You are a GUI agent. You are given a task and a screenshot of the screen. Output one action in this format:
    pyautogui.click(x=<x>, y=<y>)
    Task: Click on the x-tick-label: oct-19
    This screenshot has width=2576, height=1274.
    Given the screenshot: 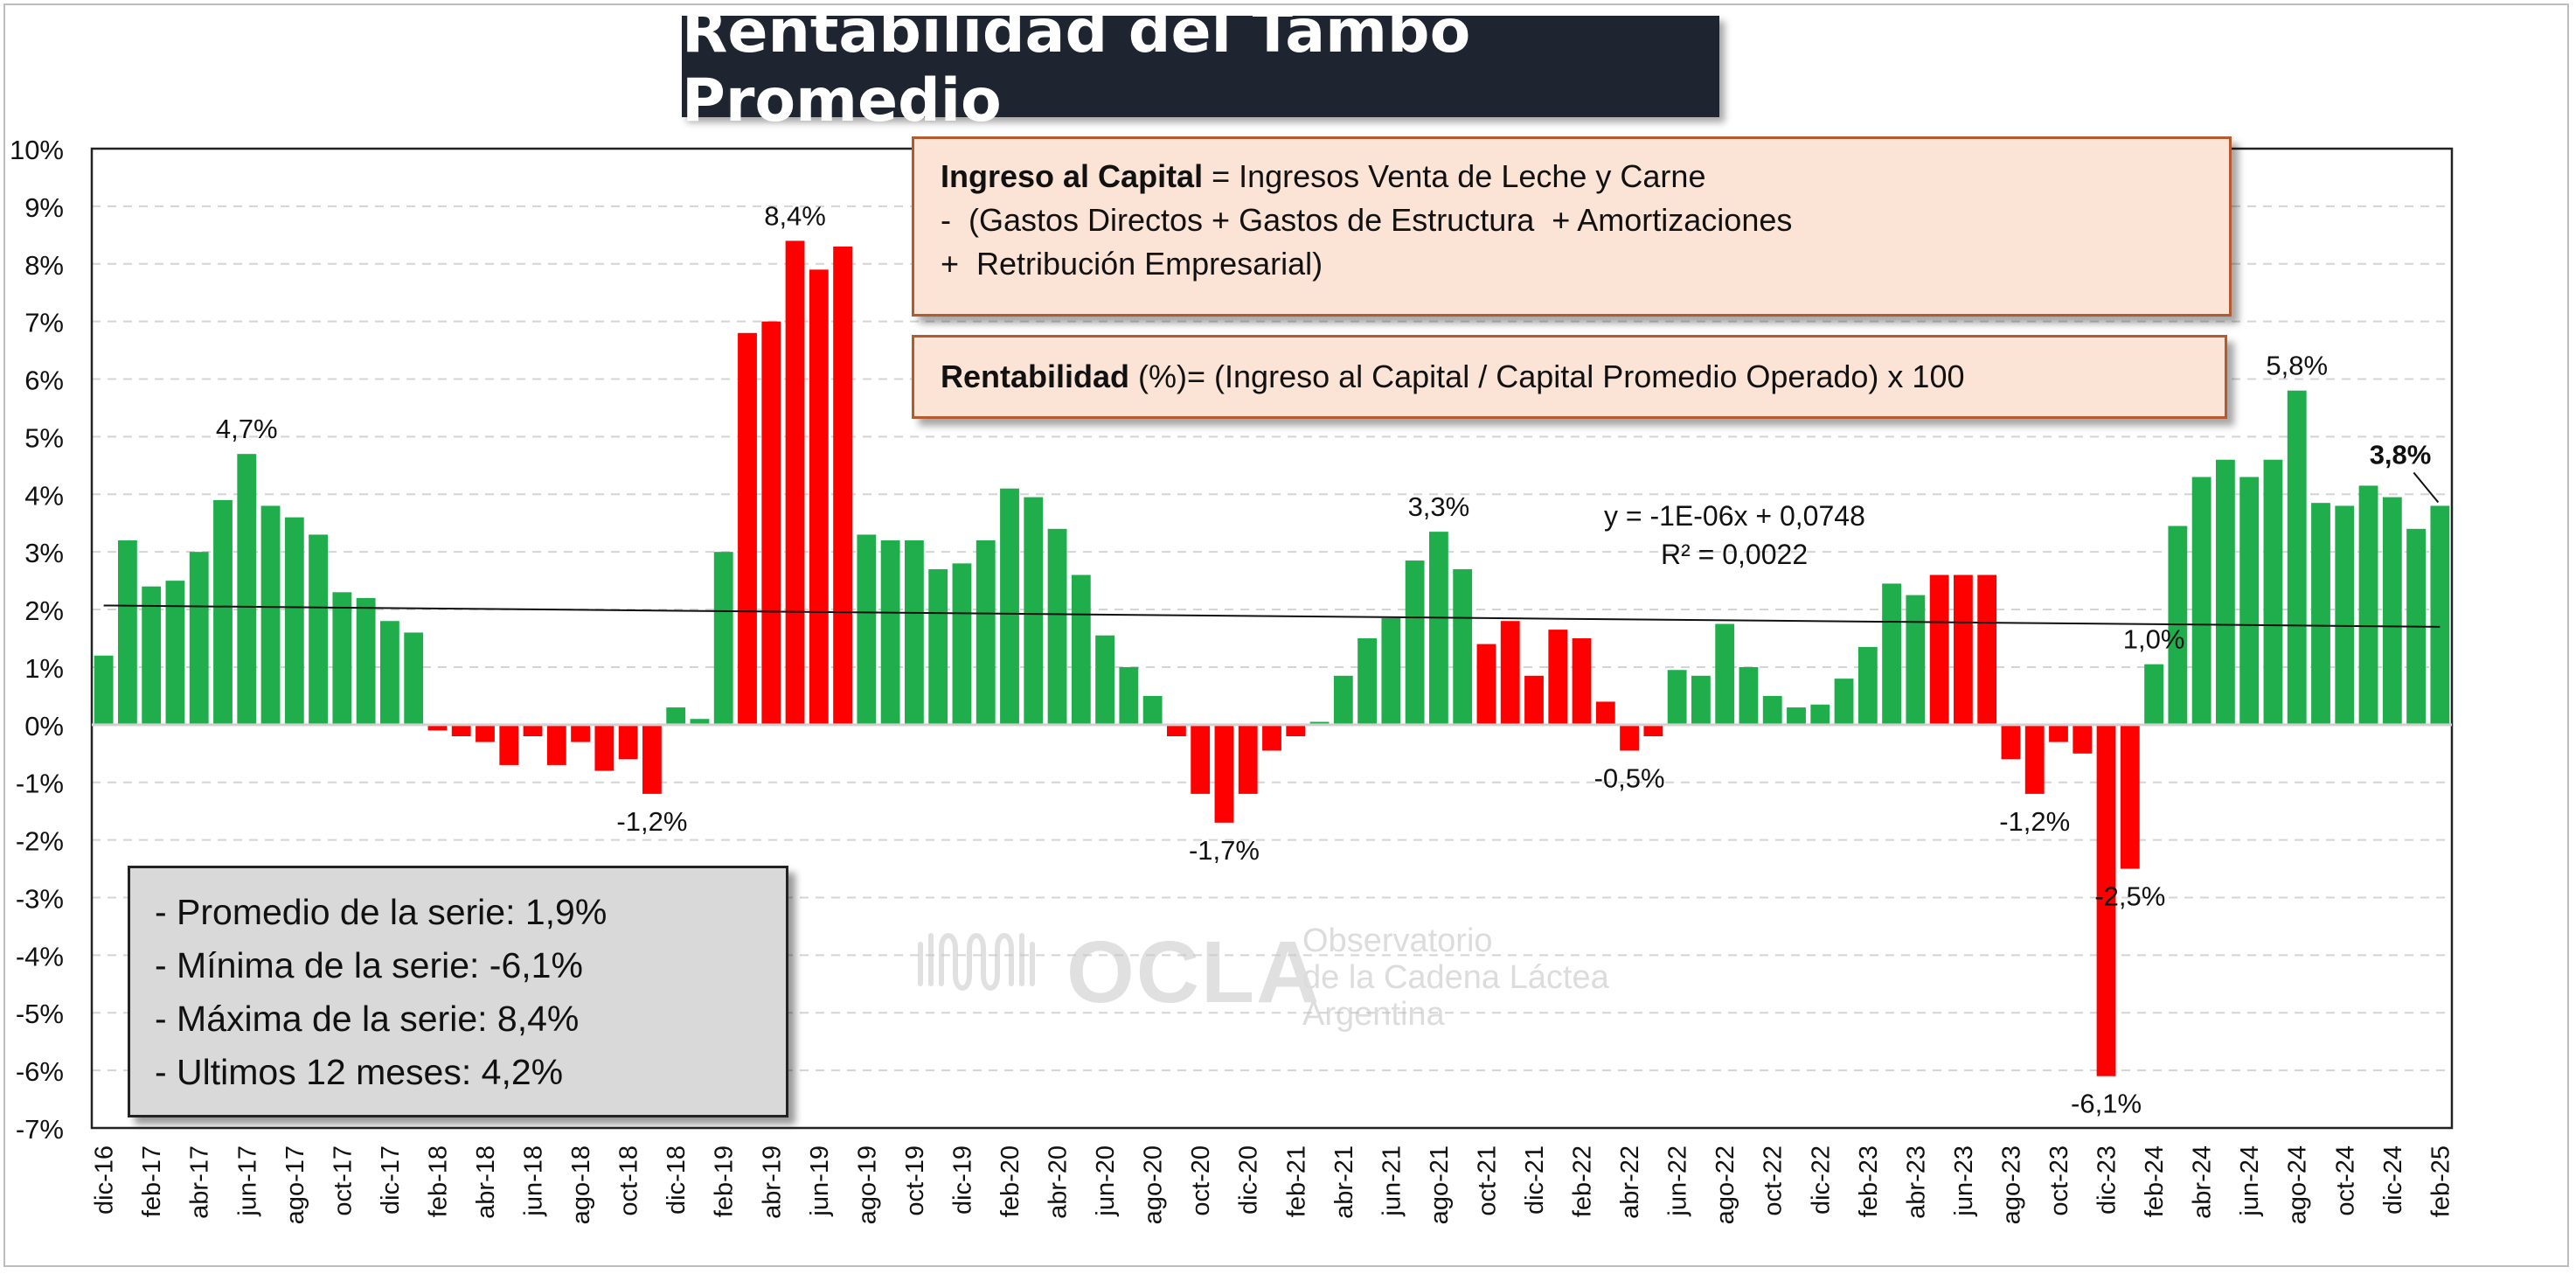 What is the action you would take?
    pyautogui.click(x=915, y=1181)
    